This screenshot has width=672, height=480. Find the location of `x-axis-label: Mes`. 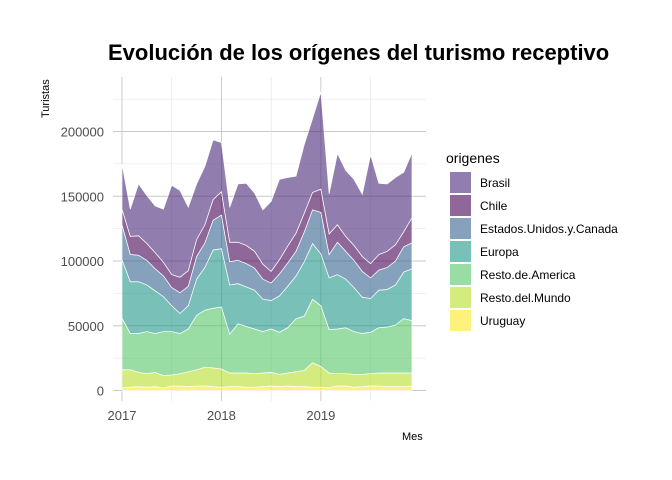

x-axis-label: Mes is located at coordinates (412, 437).